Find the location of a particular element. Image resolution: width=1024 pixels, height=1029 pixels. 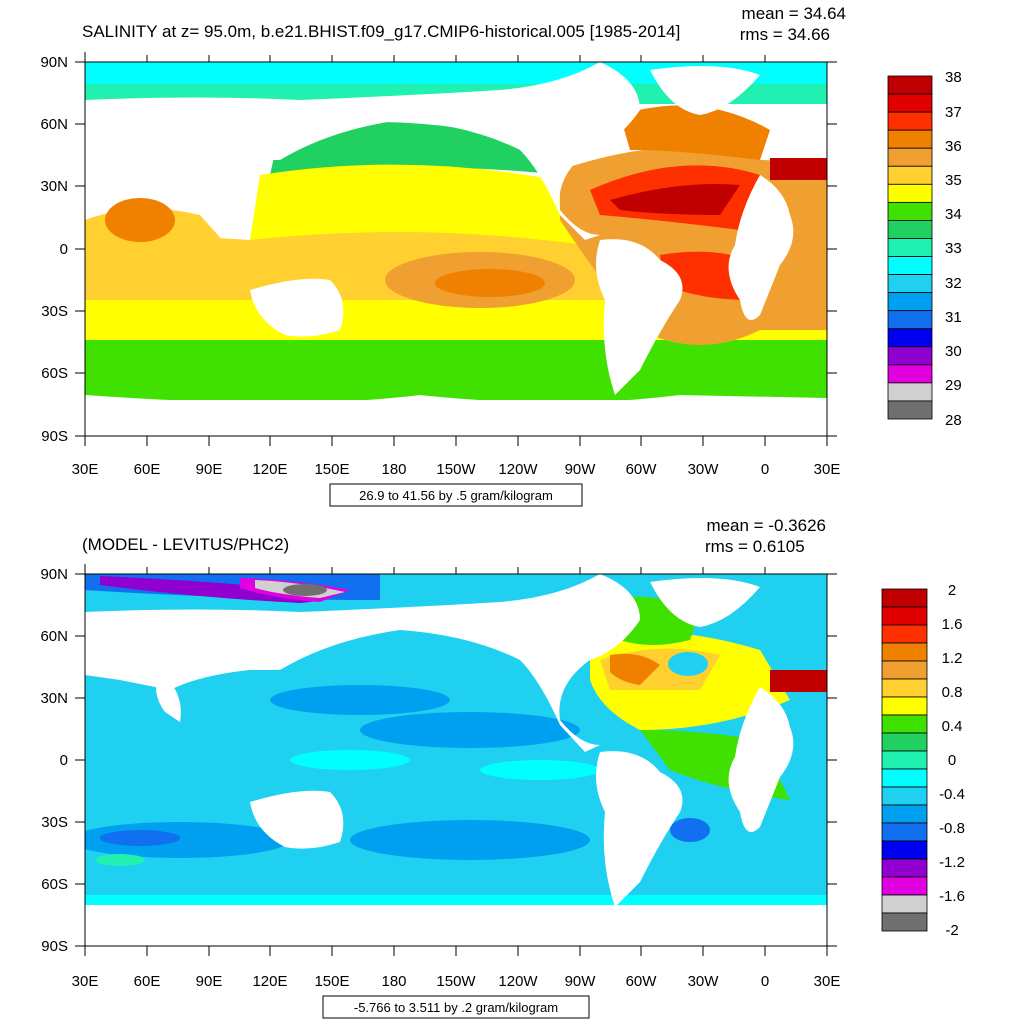

lon-label-180: 180 is located at coordinates (393, 469).